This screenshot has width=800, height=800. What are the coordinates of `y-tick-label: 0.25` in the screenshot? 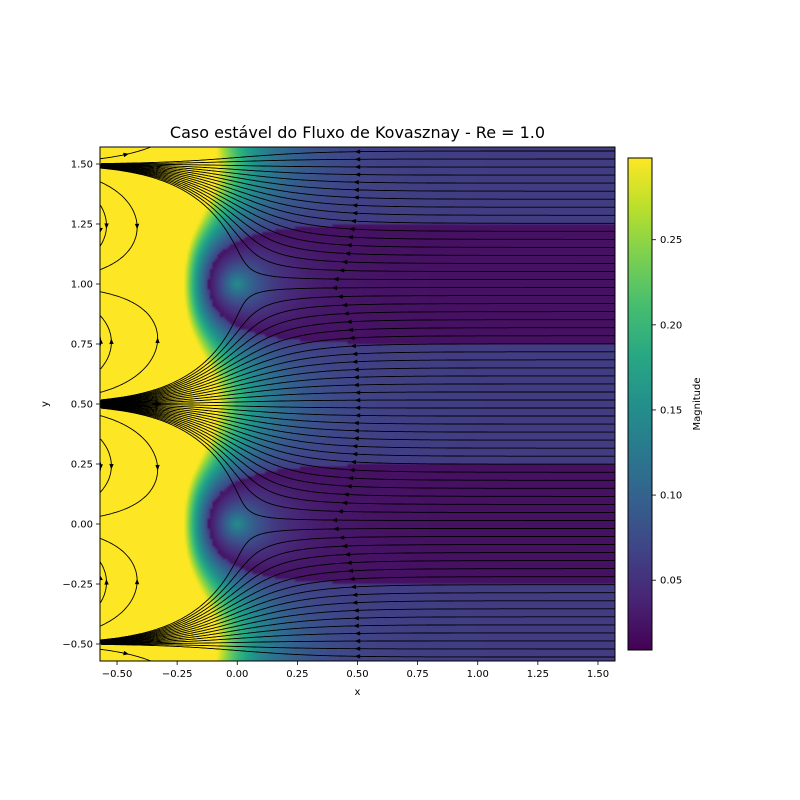 It's located at (82, 465).